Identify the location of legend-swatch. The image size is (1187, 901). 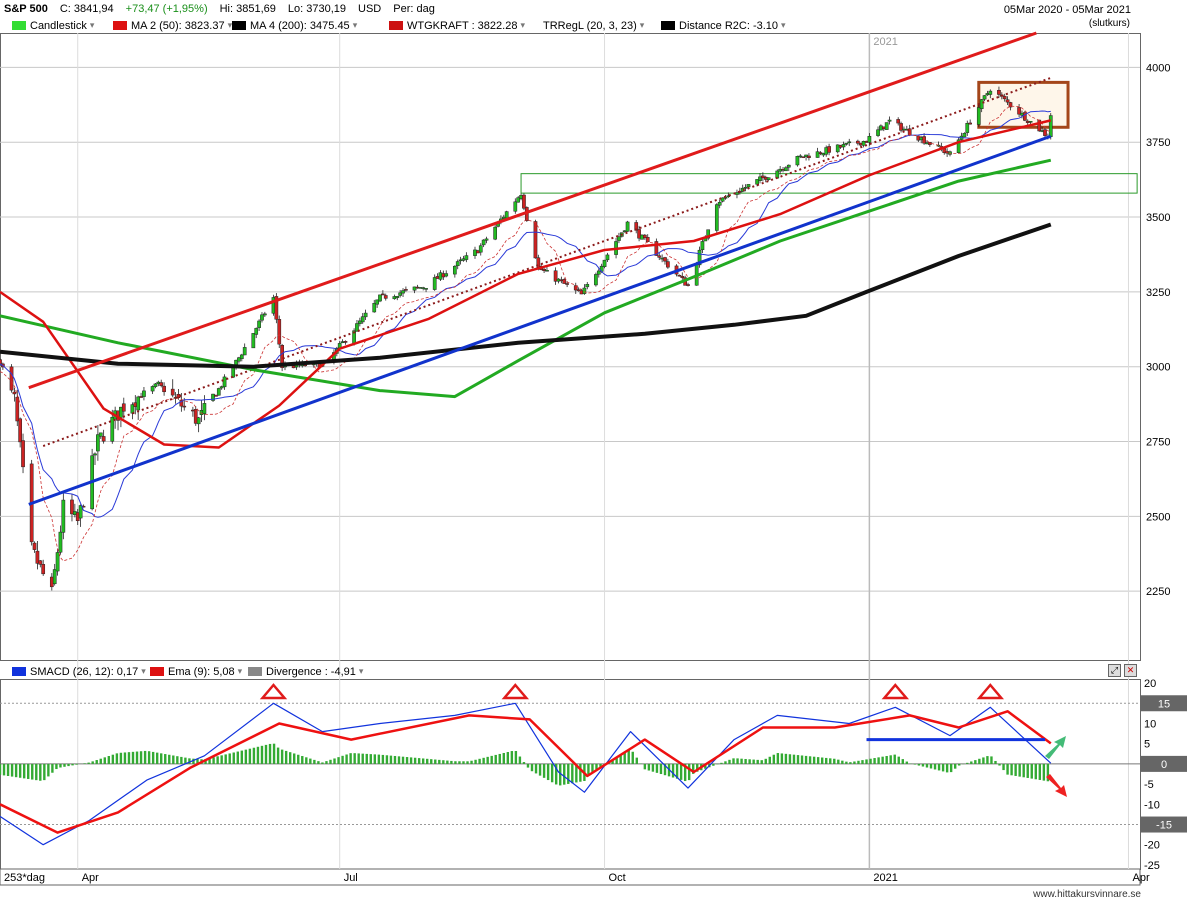
(19, 671).